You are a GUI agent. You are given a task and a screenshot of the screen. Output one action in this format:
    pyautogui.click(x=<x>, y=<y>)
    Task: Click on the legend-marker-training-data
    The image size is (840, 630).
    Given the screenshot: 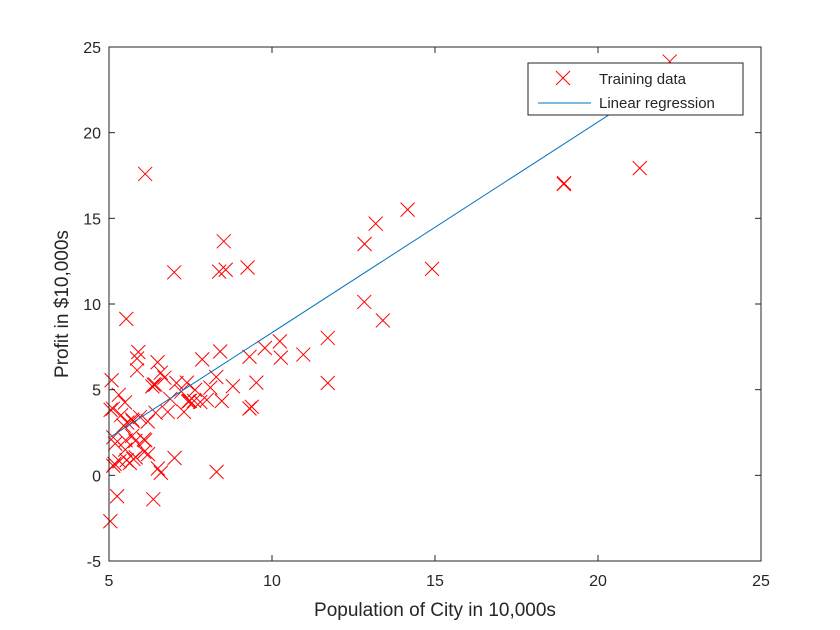 What is the action you would take?
    pyautogui.click(x=563, y=78)
    